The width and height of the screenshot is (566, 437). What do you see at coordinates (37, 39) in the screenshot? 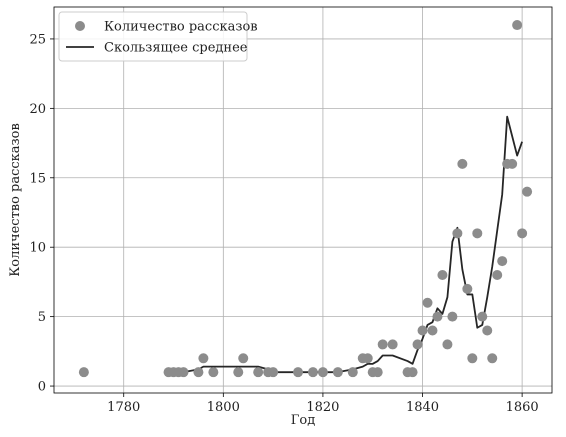
I see `y-tick-label: 25` at bounding box center [37, 39].